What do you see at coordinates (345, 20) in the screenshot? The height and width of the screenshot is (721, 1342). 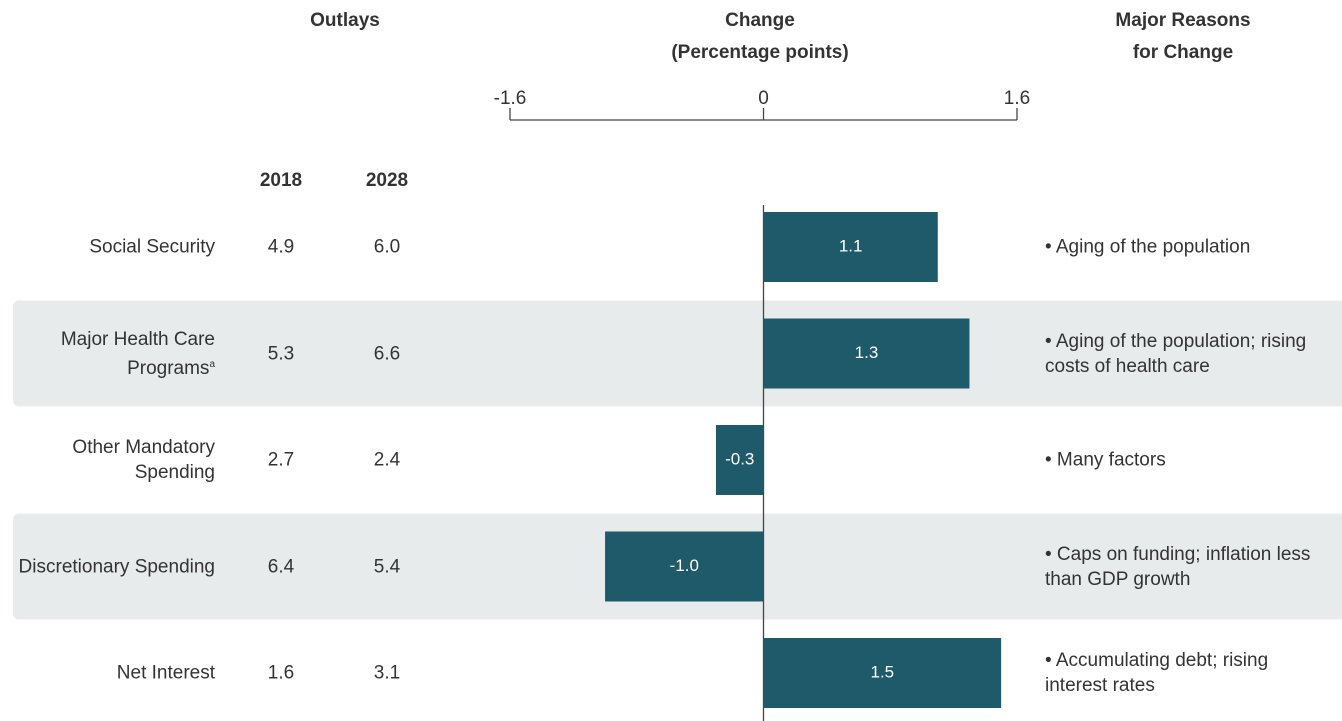 I see `header-outlays: Outlays` at bounding box center [345, 20].